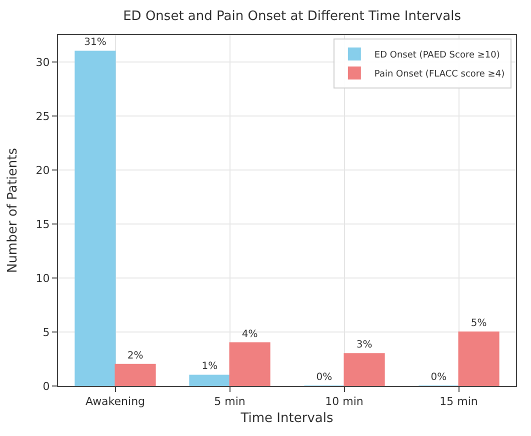 This screenshot has width=531, height=436. What do you see at coordinates (13, 211) in the screenshot?
I see `y-axis-title: Number of Patients` at bounding box center [13, 211].